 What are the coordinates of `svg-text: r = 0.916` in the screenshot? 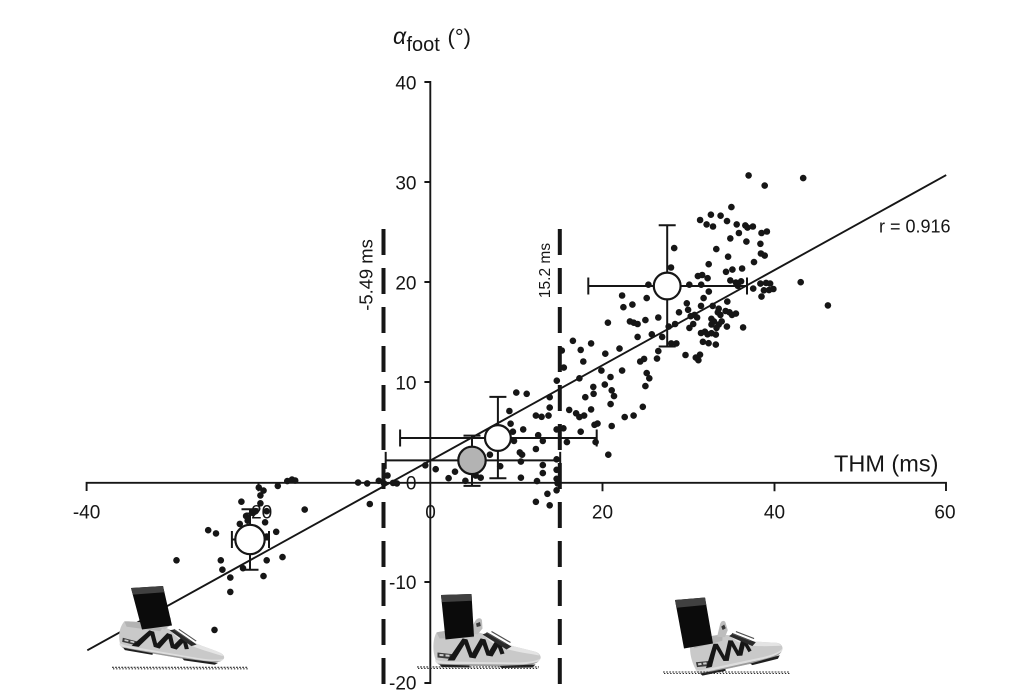 It's located at (915, 227).